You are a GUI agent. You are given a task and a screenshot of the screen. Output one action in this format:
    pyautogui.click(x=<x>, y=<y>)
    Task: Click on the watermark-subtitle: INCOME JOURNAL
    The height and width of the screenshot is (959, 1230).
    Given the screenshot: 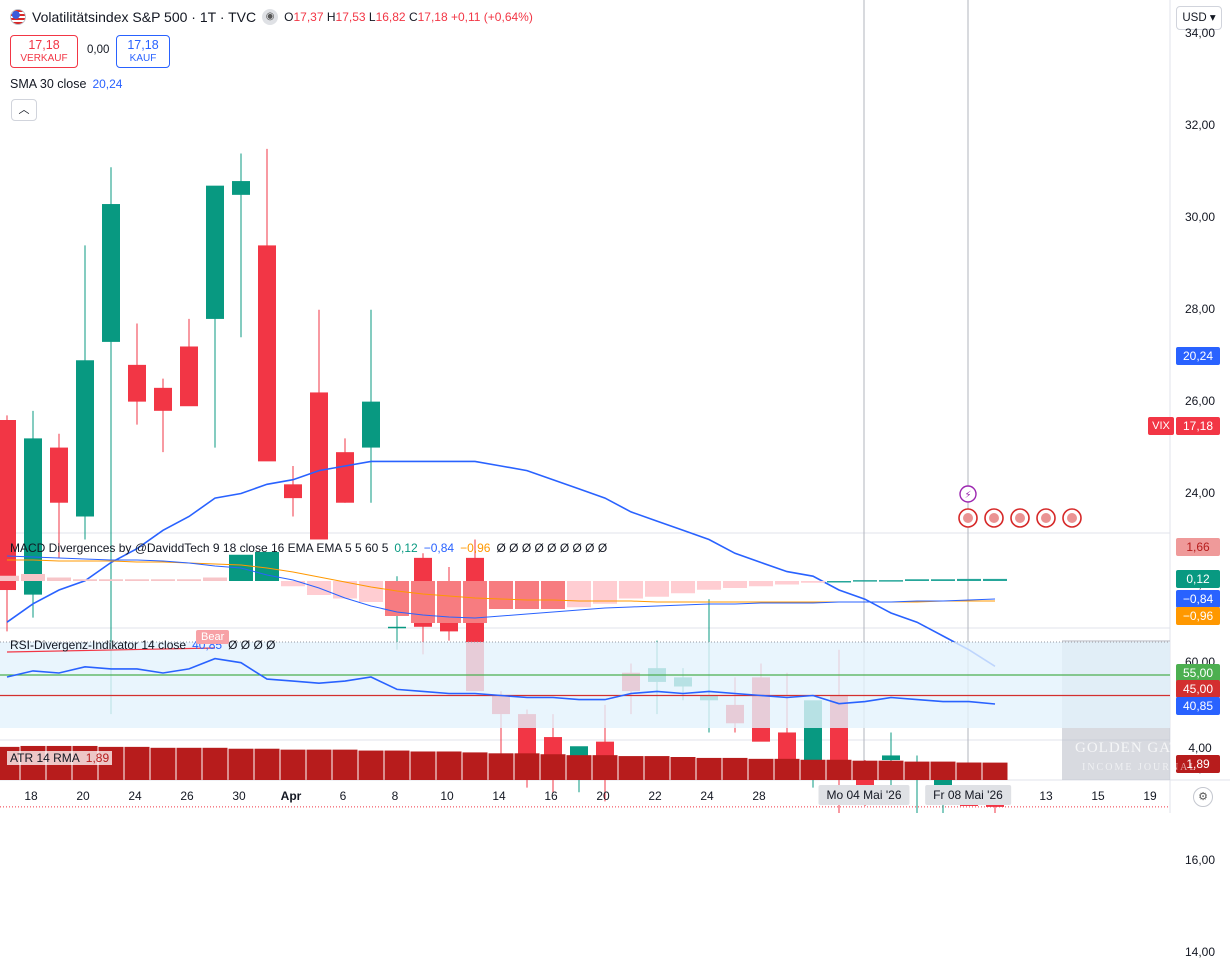 What is the action you would take?
    pyautogui.click(x=1140, y=767)
    